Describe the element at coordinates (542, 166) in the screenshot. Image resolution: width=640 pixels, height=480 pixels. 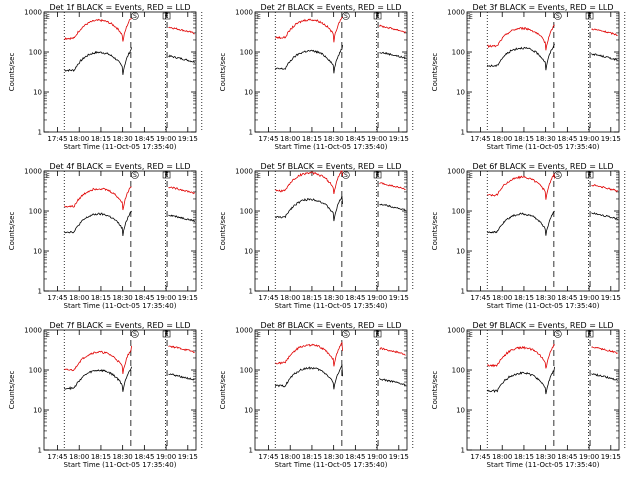
I see `panel-title: Det 6f BLACK = Events, RED = LLD` at that location.